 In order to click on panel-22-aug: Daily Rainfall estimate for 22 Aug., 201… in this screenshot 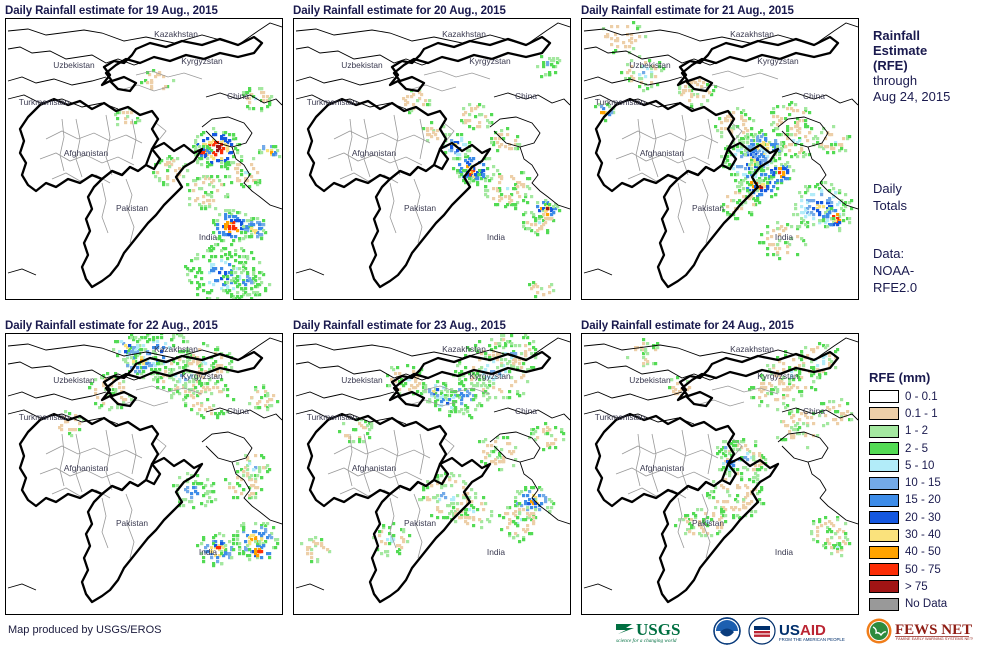, I will do `click(144, 467)`.